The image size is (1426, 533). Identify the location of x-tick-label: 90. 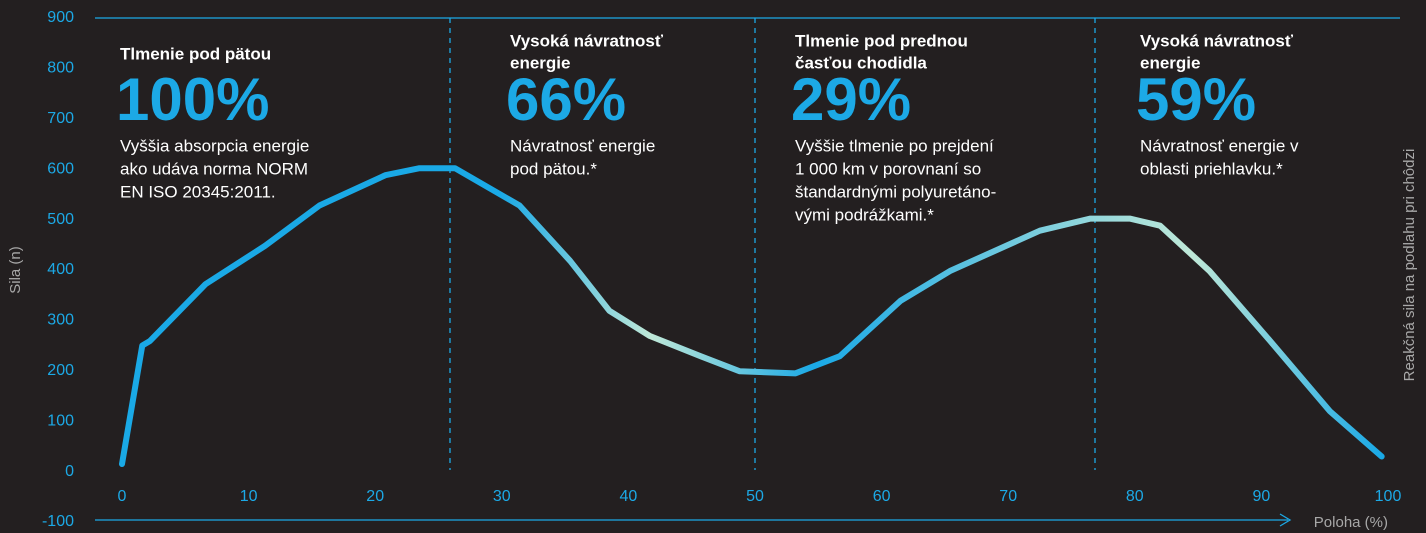
(1262, 496).